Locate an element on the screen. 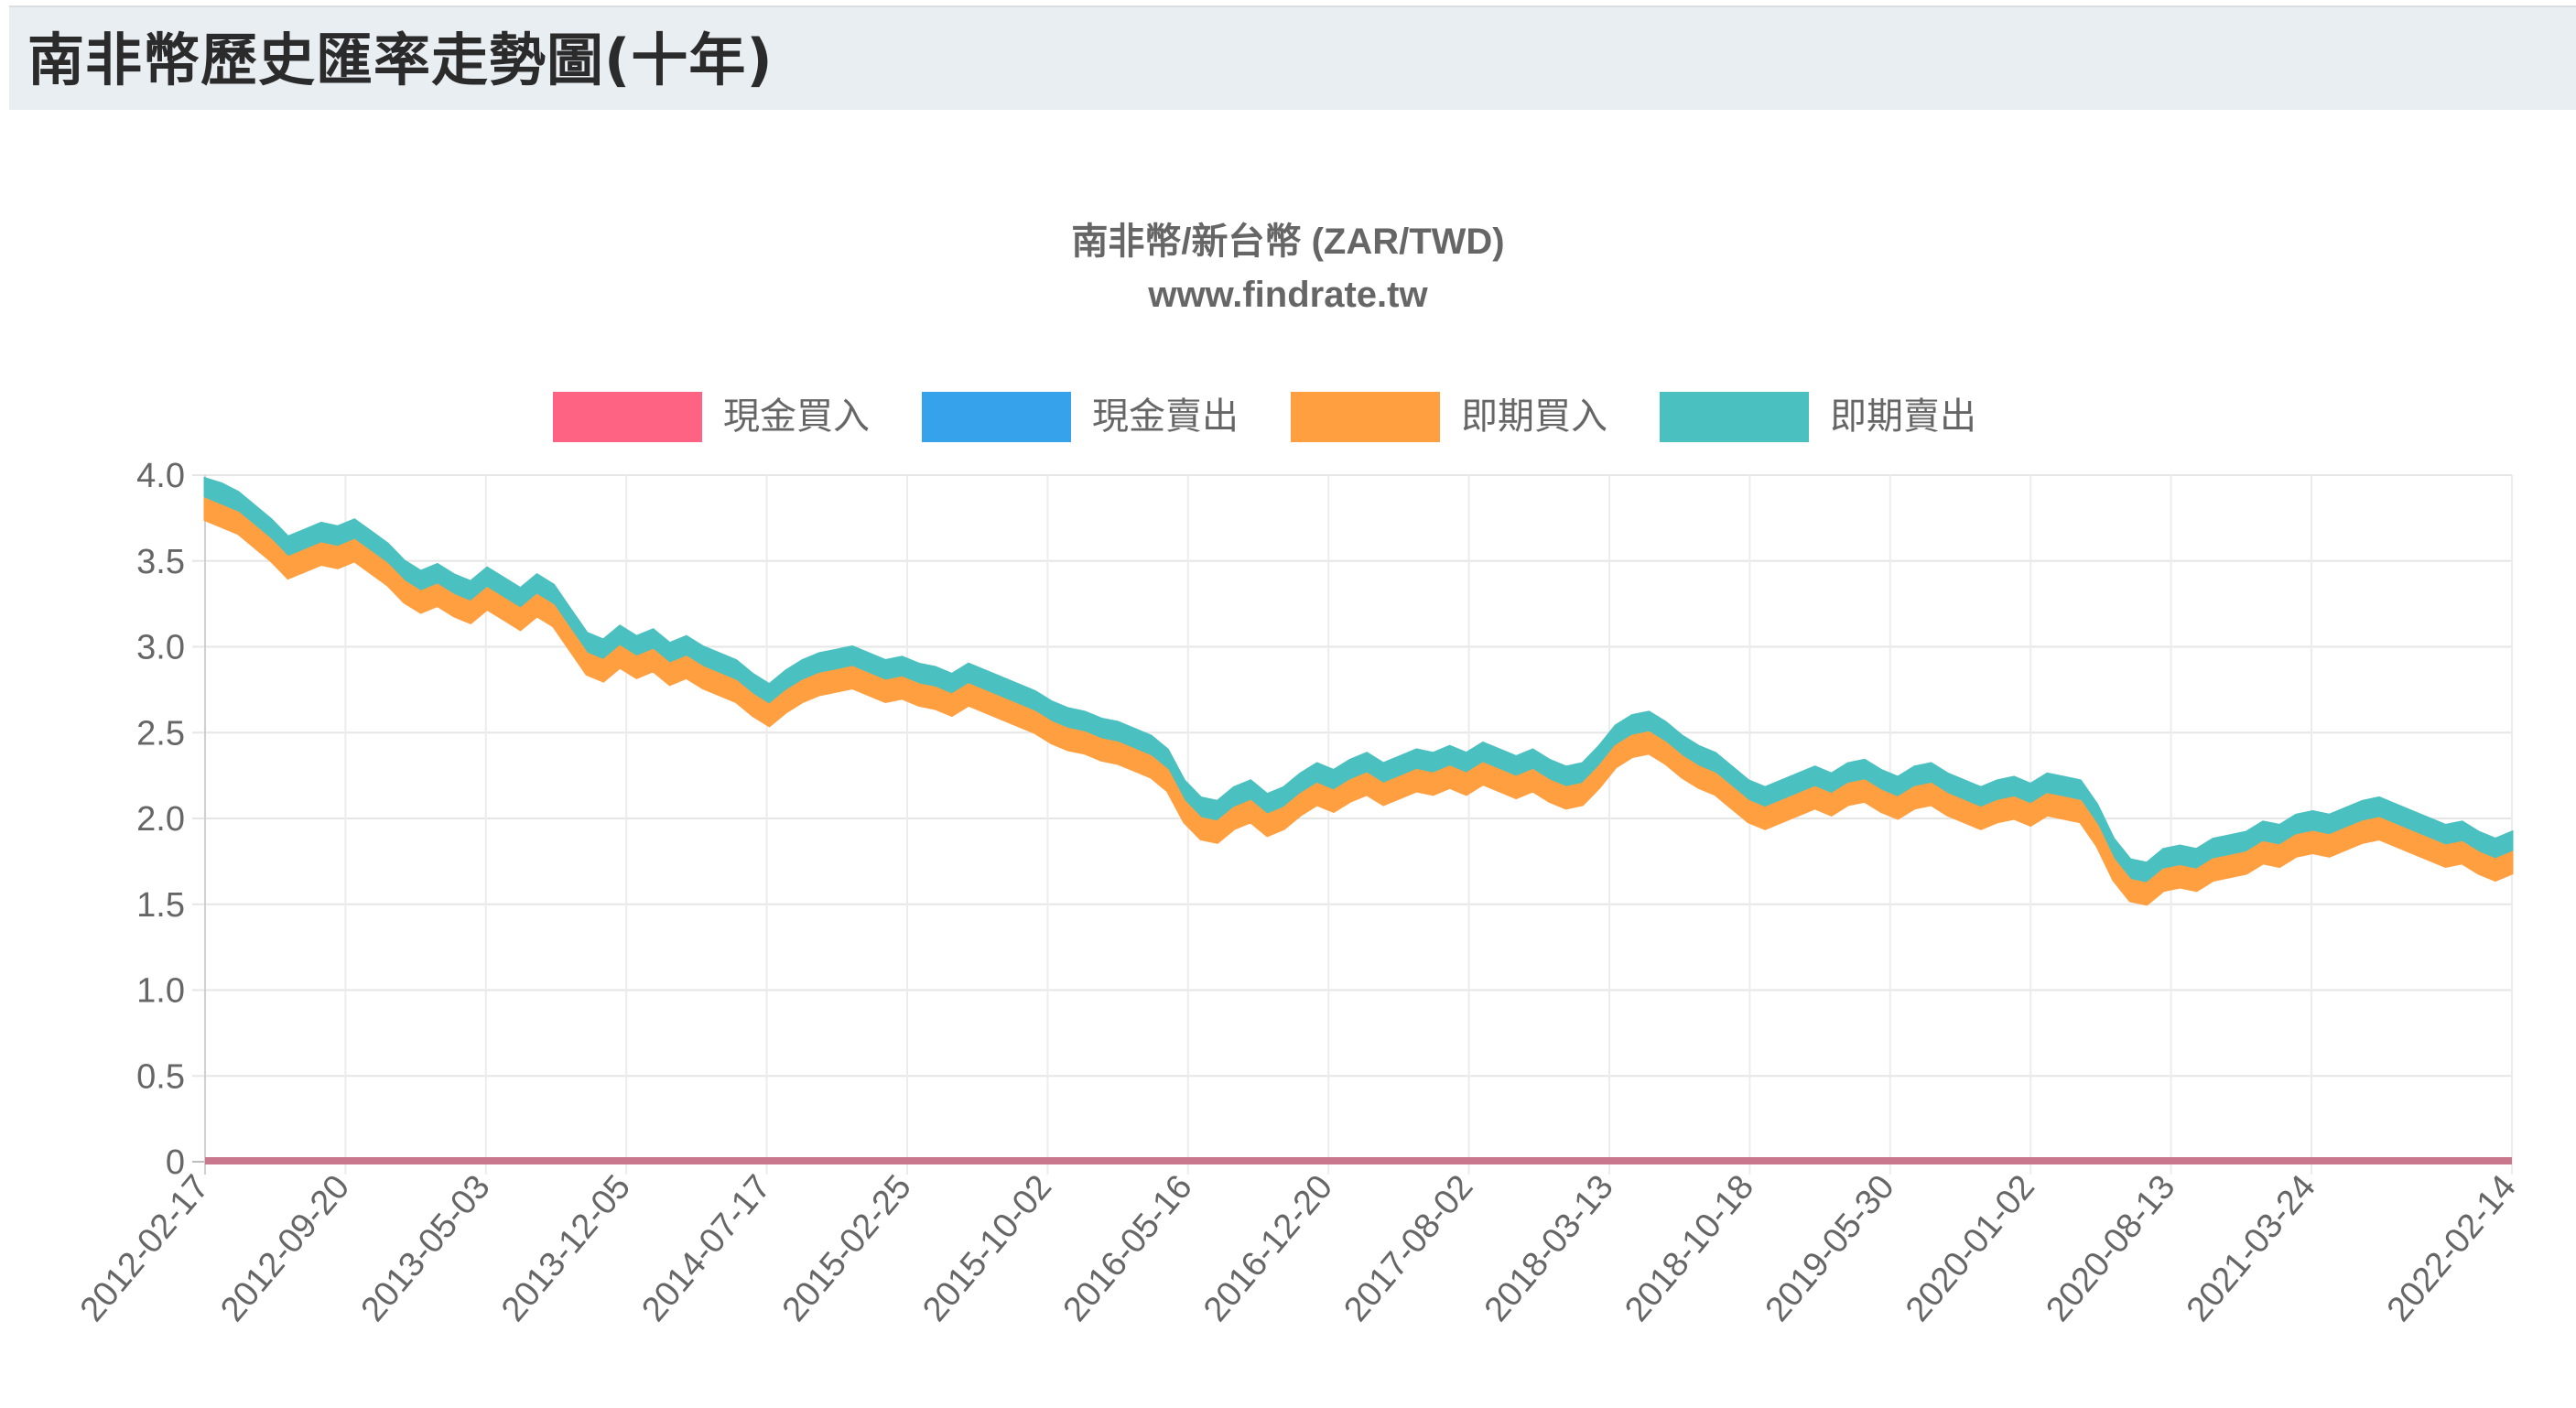 This screenshot has width=2576, height=1408. page-header: 南非幣歷史匯率走勢圖(十年) is located at coordinates (1292, 57).